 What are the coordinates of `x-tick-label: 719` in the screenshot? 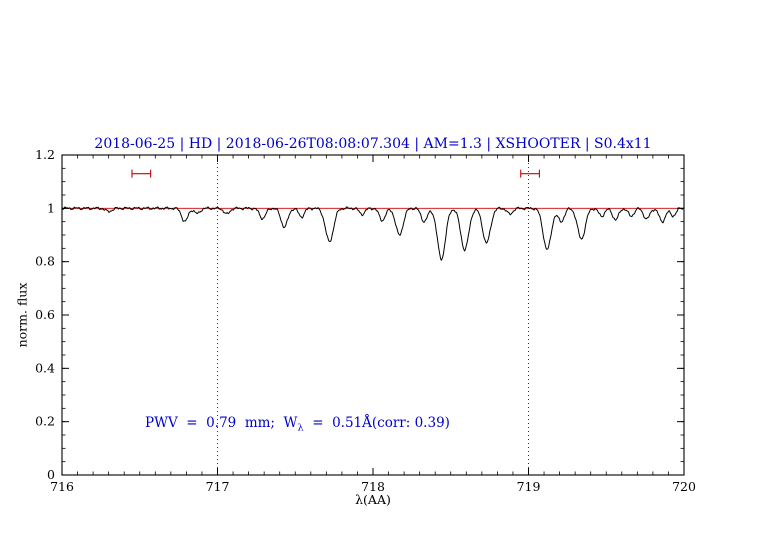 It's located at (529, 486).